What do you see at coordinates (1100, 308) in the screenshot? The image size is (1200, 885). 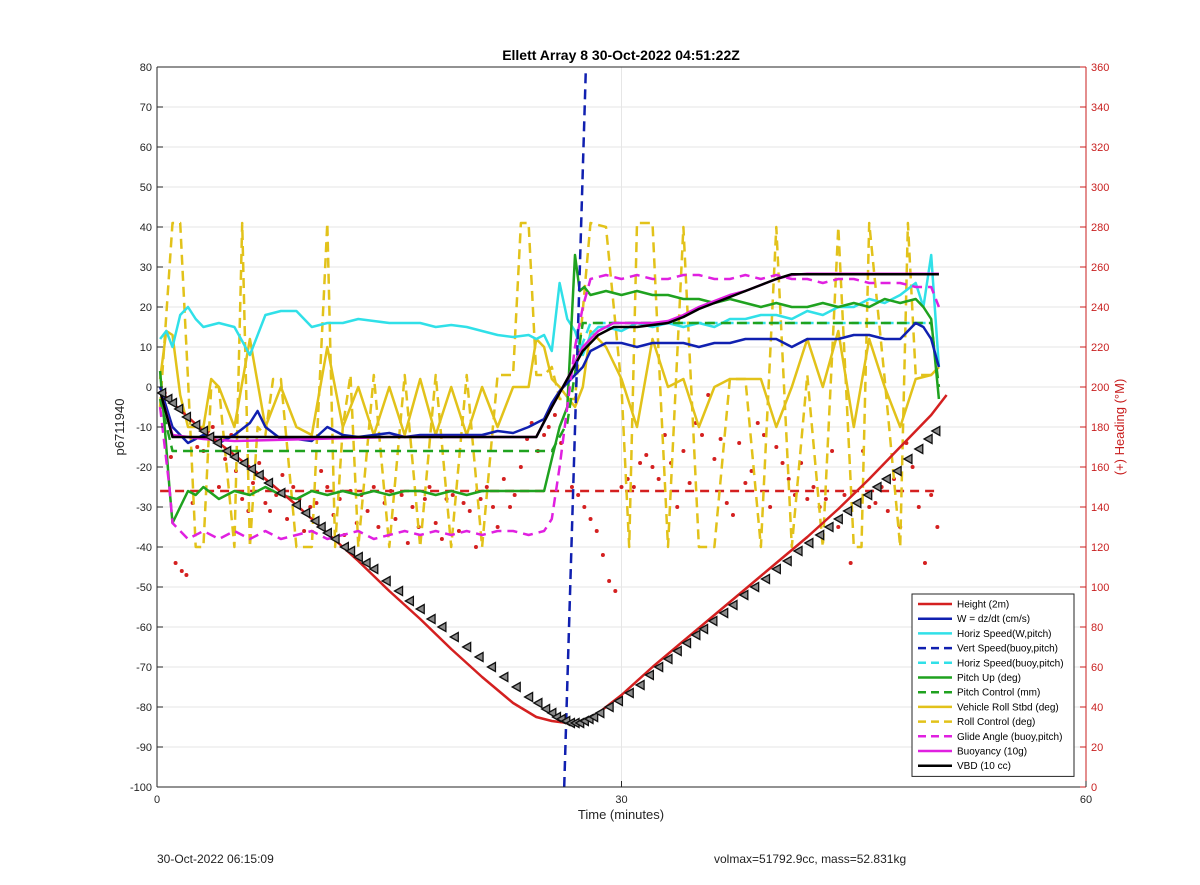 I see `y2-tick-label-12: 240` at bounding box center [1100, 308].